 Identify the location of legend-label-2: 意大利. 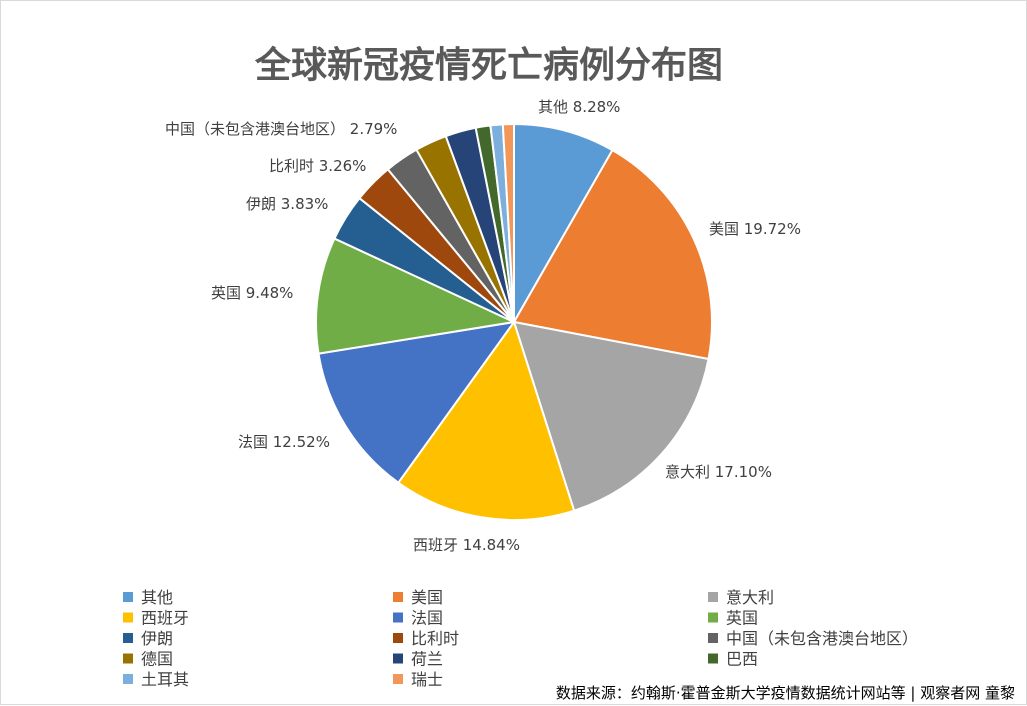
(750, 597).